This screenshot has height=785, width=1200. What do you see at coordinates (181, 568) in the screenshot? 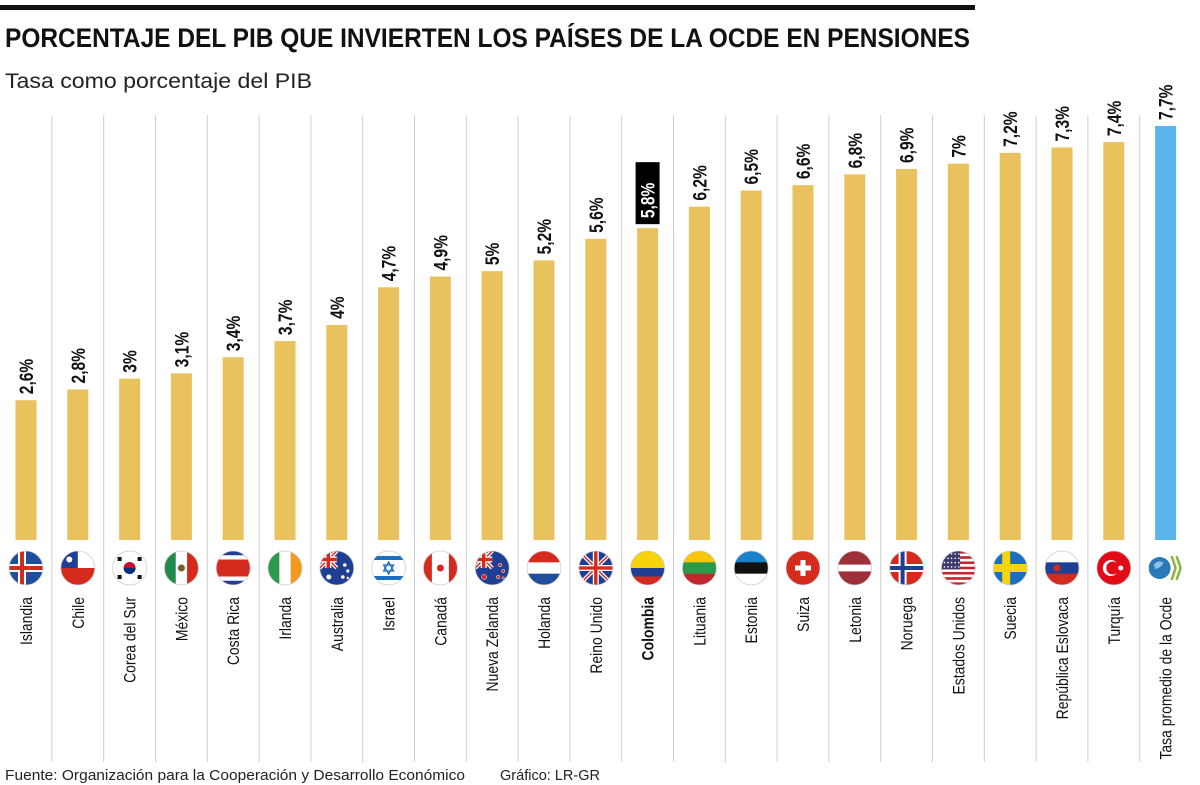
I see `flag-mexico-icon` at bounding box center [181, 568].